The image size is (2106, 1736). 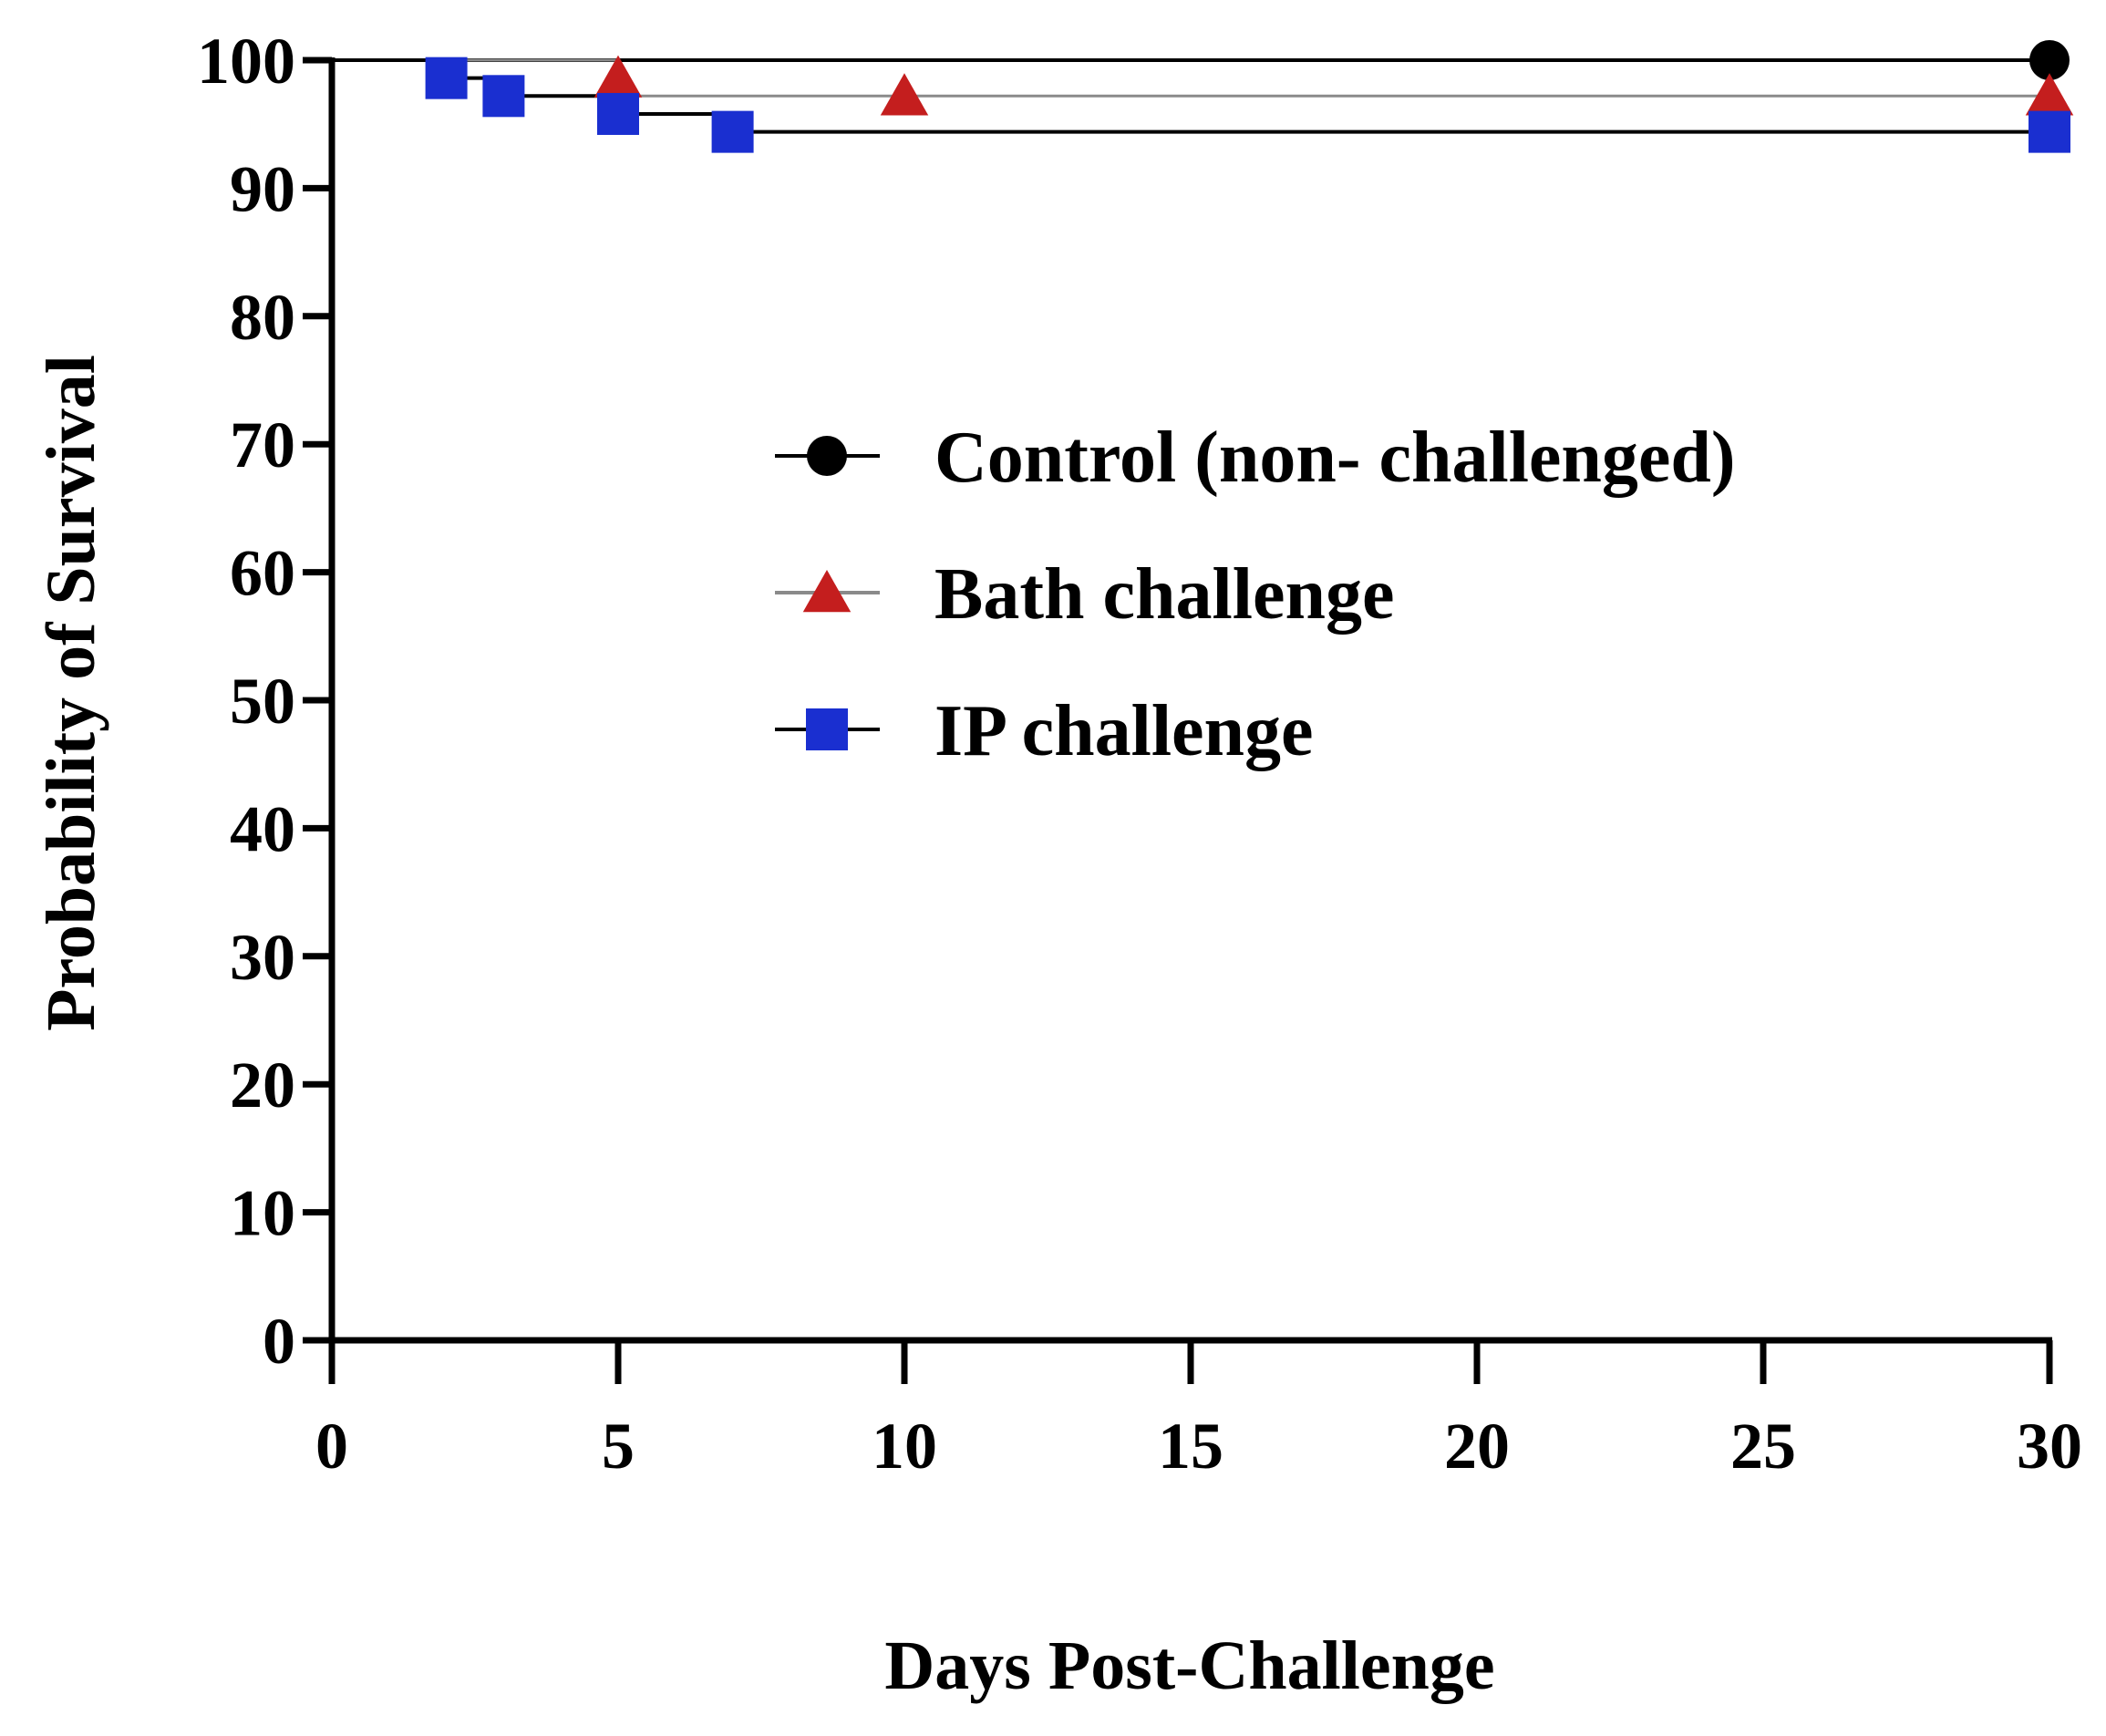 What do you see at coordinates (246, 61) in the screenshot?
I see `y-tick-label: 100` at bounding box center [246, 61].